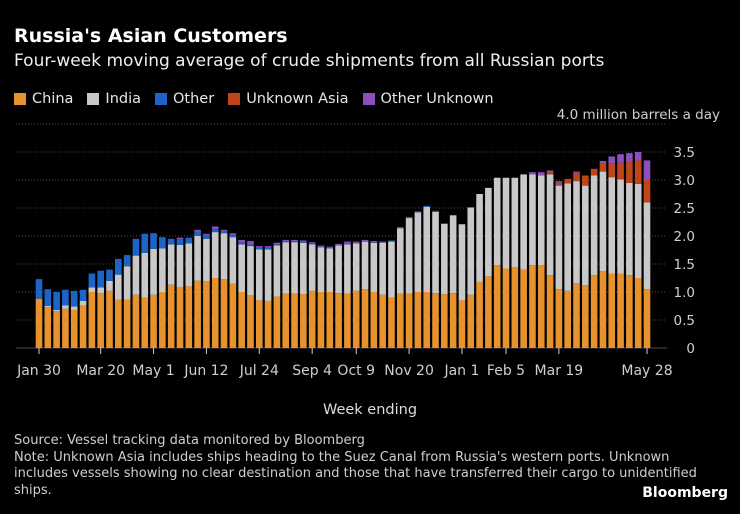 Image resolution: width=740 pixels, height=514 pixels. I want to click on y-tick-label: 1.5, so click(684, 265).